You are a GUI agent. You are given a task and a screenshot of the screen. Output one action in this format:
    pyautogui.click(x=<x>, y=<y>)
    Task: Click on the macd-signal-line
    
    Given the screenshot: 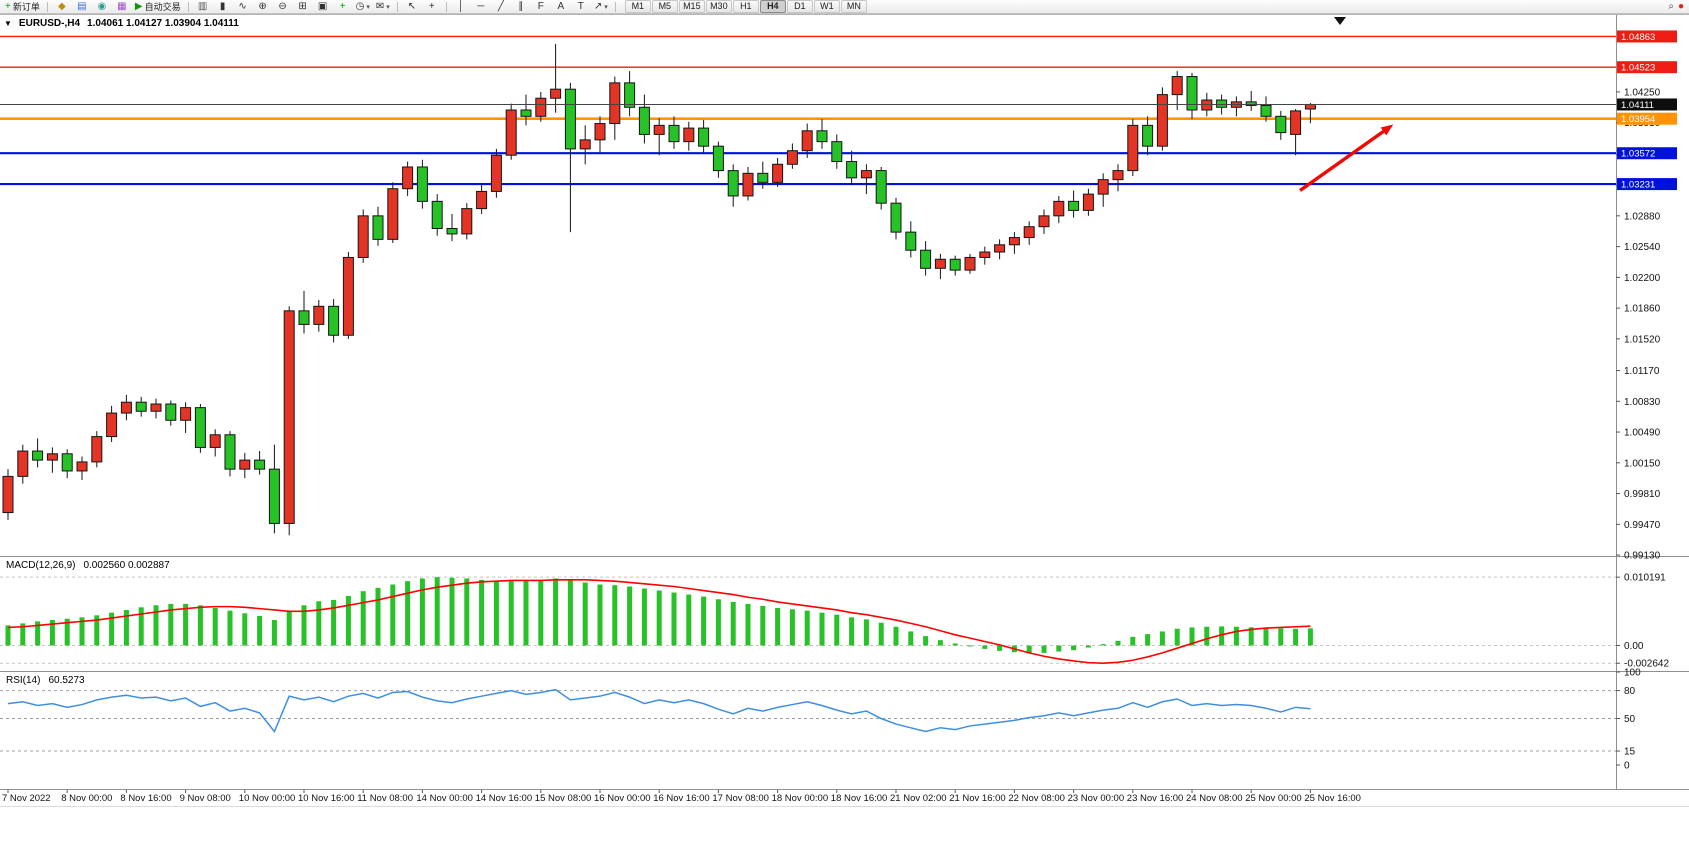 What is the action you would take?
    pyautogui.click(x=659, y=621)
    